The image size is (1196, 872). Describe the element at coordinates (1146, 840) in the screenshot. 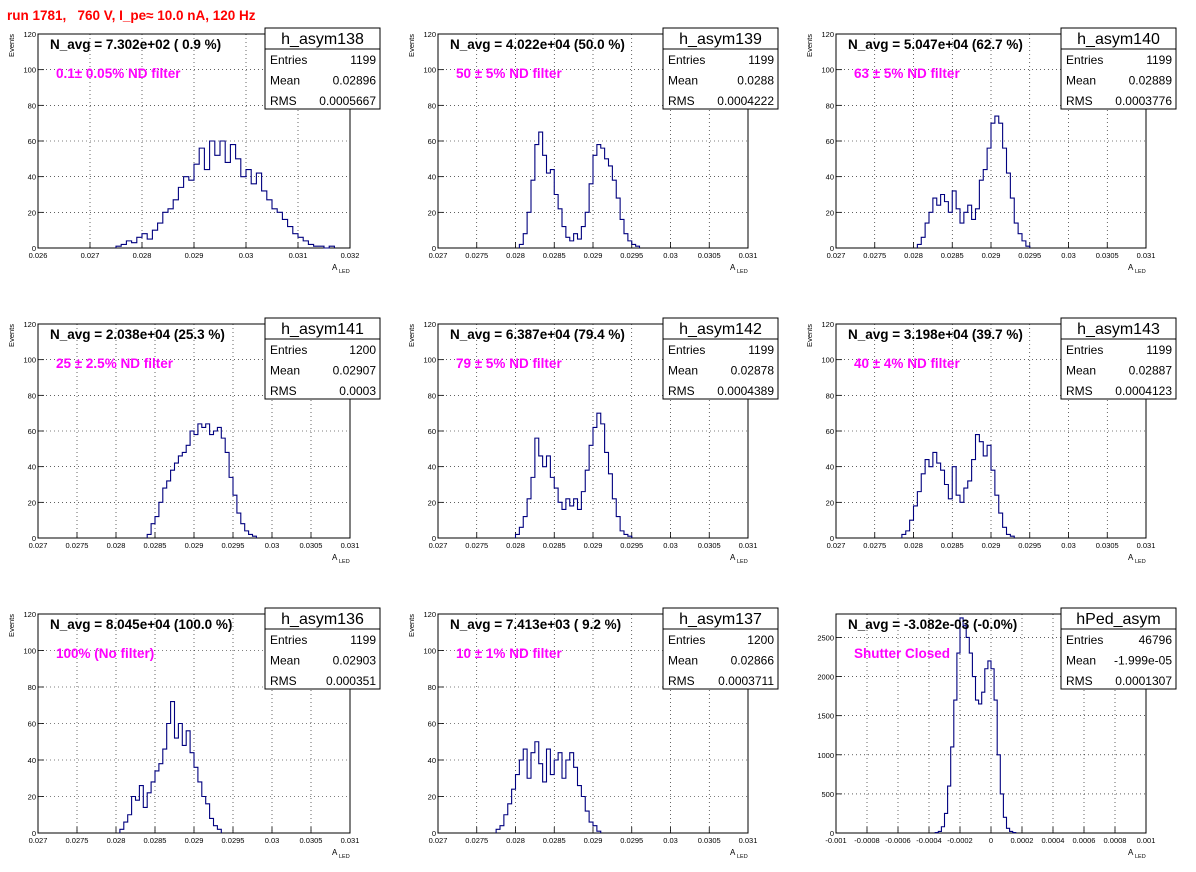

I see `x-tick-label: 0.001` at that location.